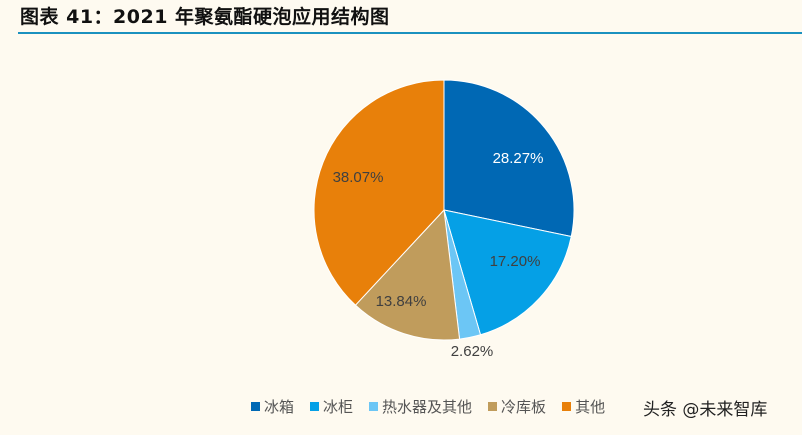 The image size is (802, 435). I want to click on legend-item: 其他, so click(583, 406).